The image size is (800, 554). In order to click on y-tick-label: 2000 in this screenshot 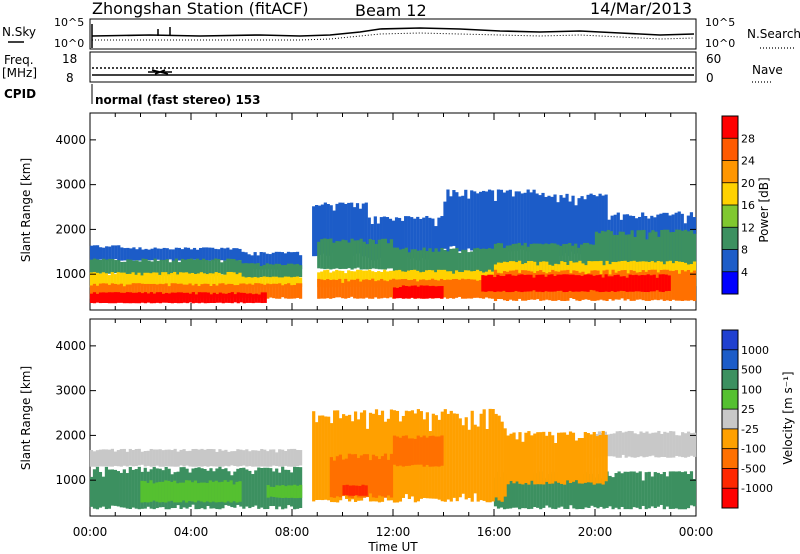, I will do `click(70, 229)`.